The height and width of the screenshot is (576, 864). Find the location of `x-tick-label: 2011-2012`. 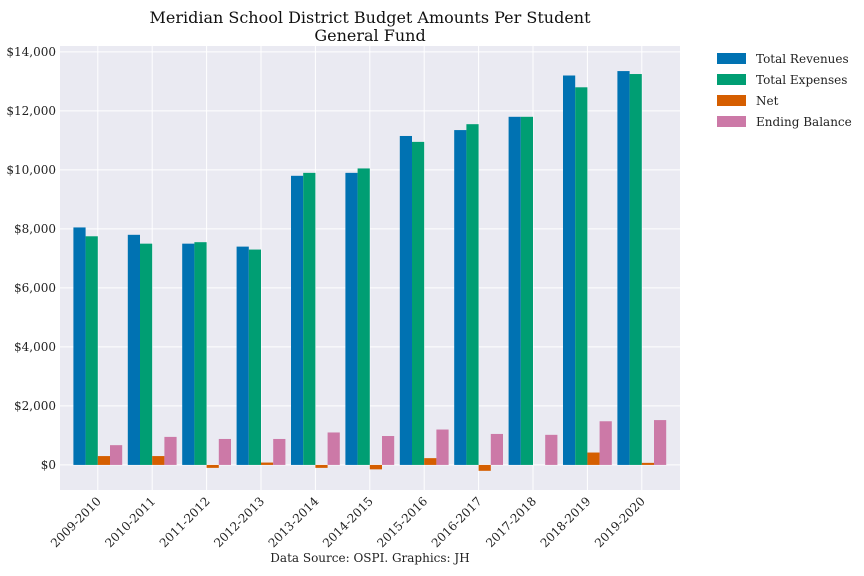

x-tick-label: 2011-2012 is located at coordinates (185, 522).